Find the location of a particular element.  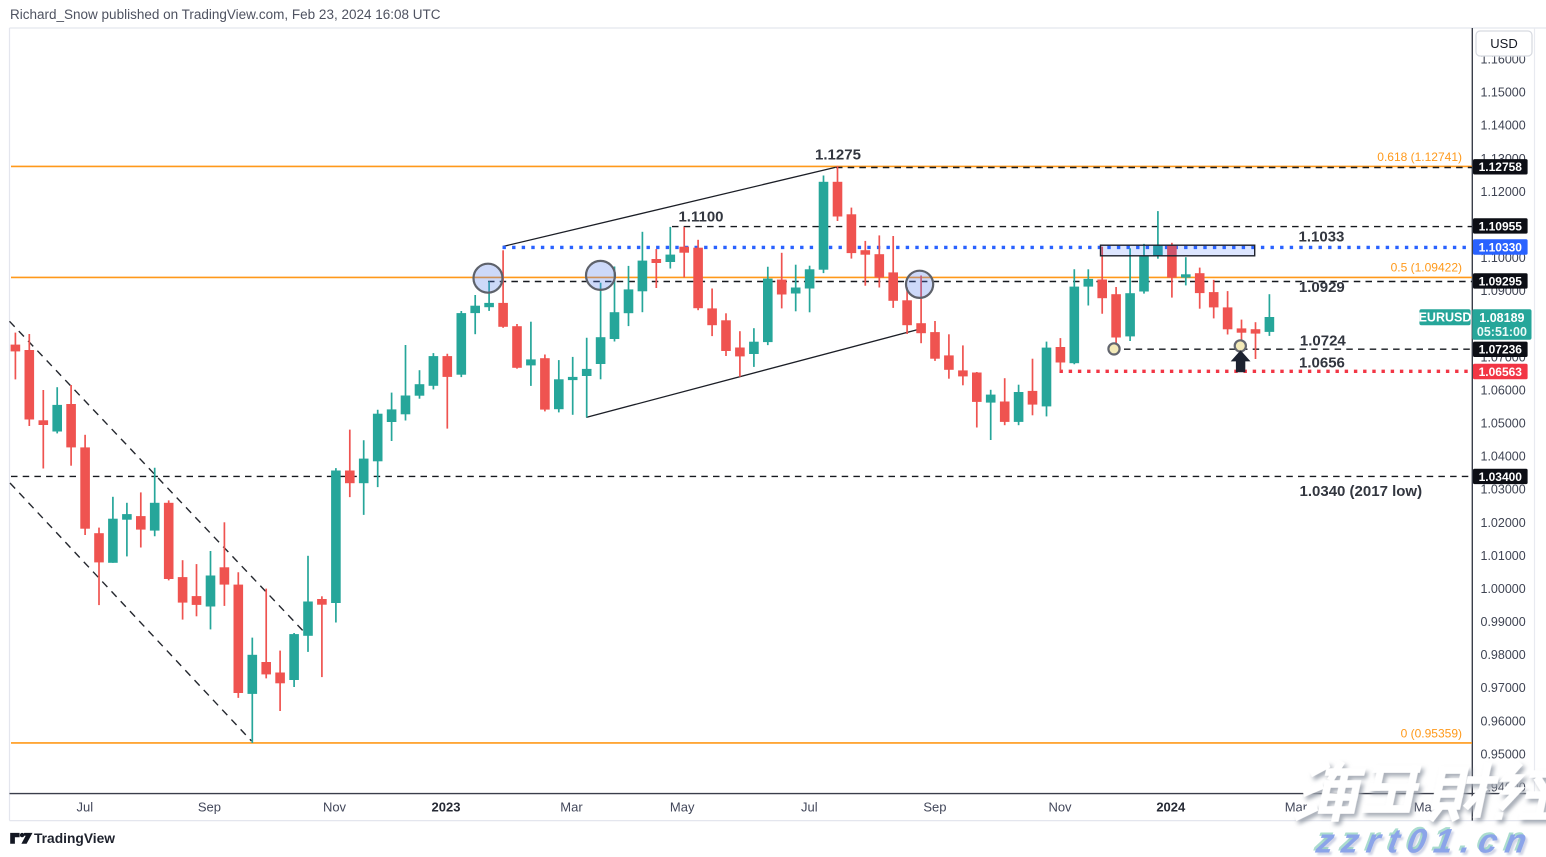

svg-text: 1.05000 is located at coordinates (1503, 424).